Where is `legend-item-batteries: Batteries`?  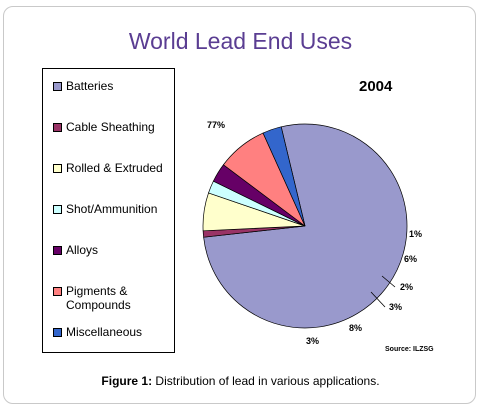 legend-item-batteries: Batteries is located at coordinates (114, 86).